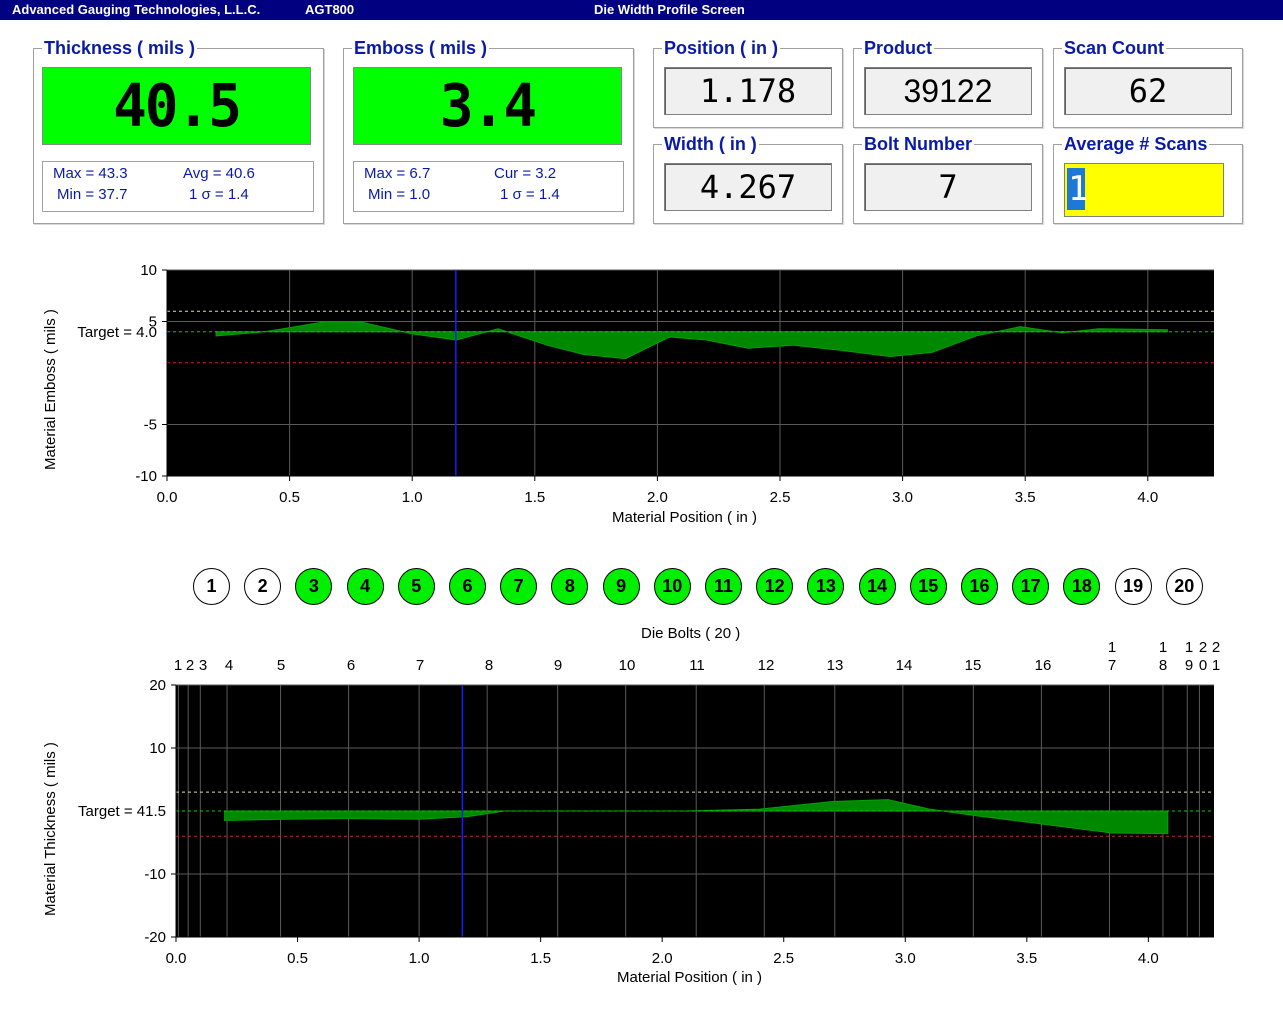 The height and width of the screenshot is (1024, 1283). I want to click on emboss-x-tick-label: 3.5, so click(1025, 497).